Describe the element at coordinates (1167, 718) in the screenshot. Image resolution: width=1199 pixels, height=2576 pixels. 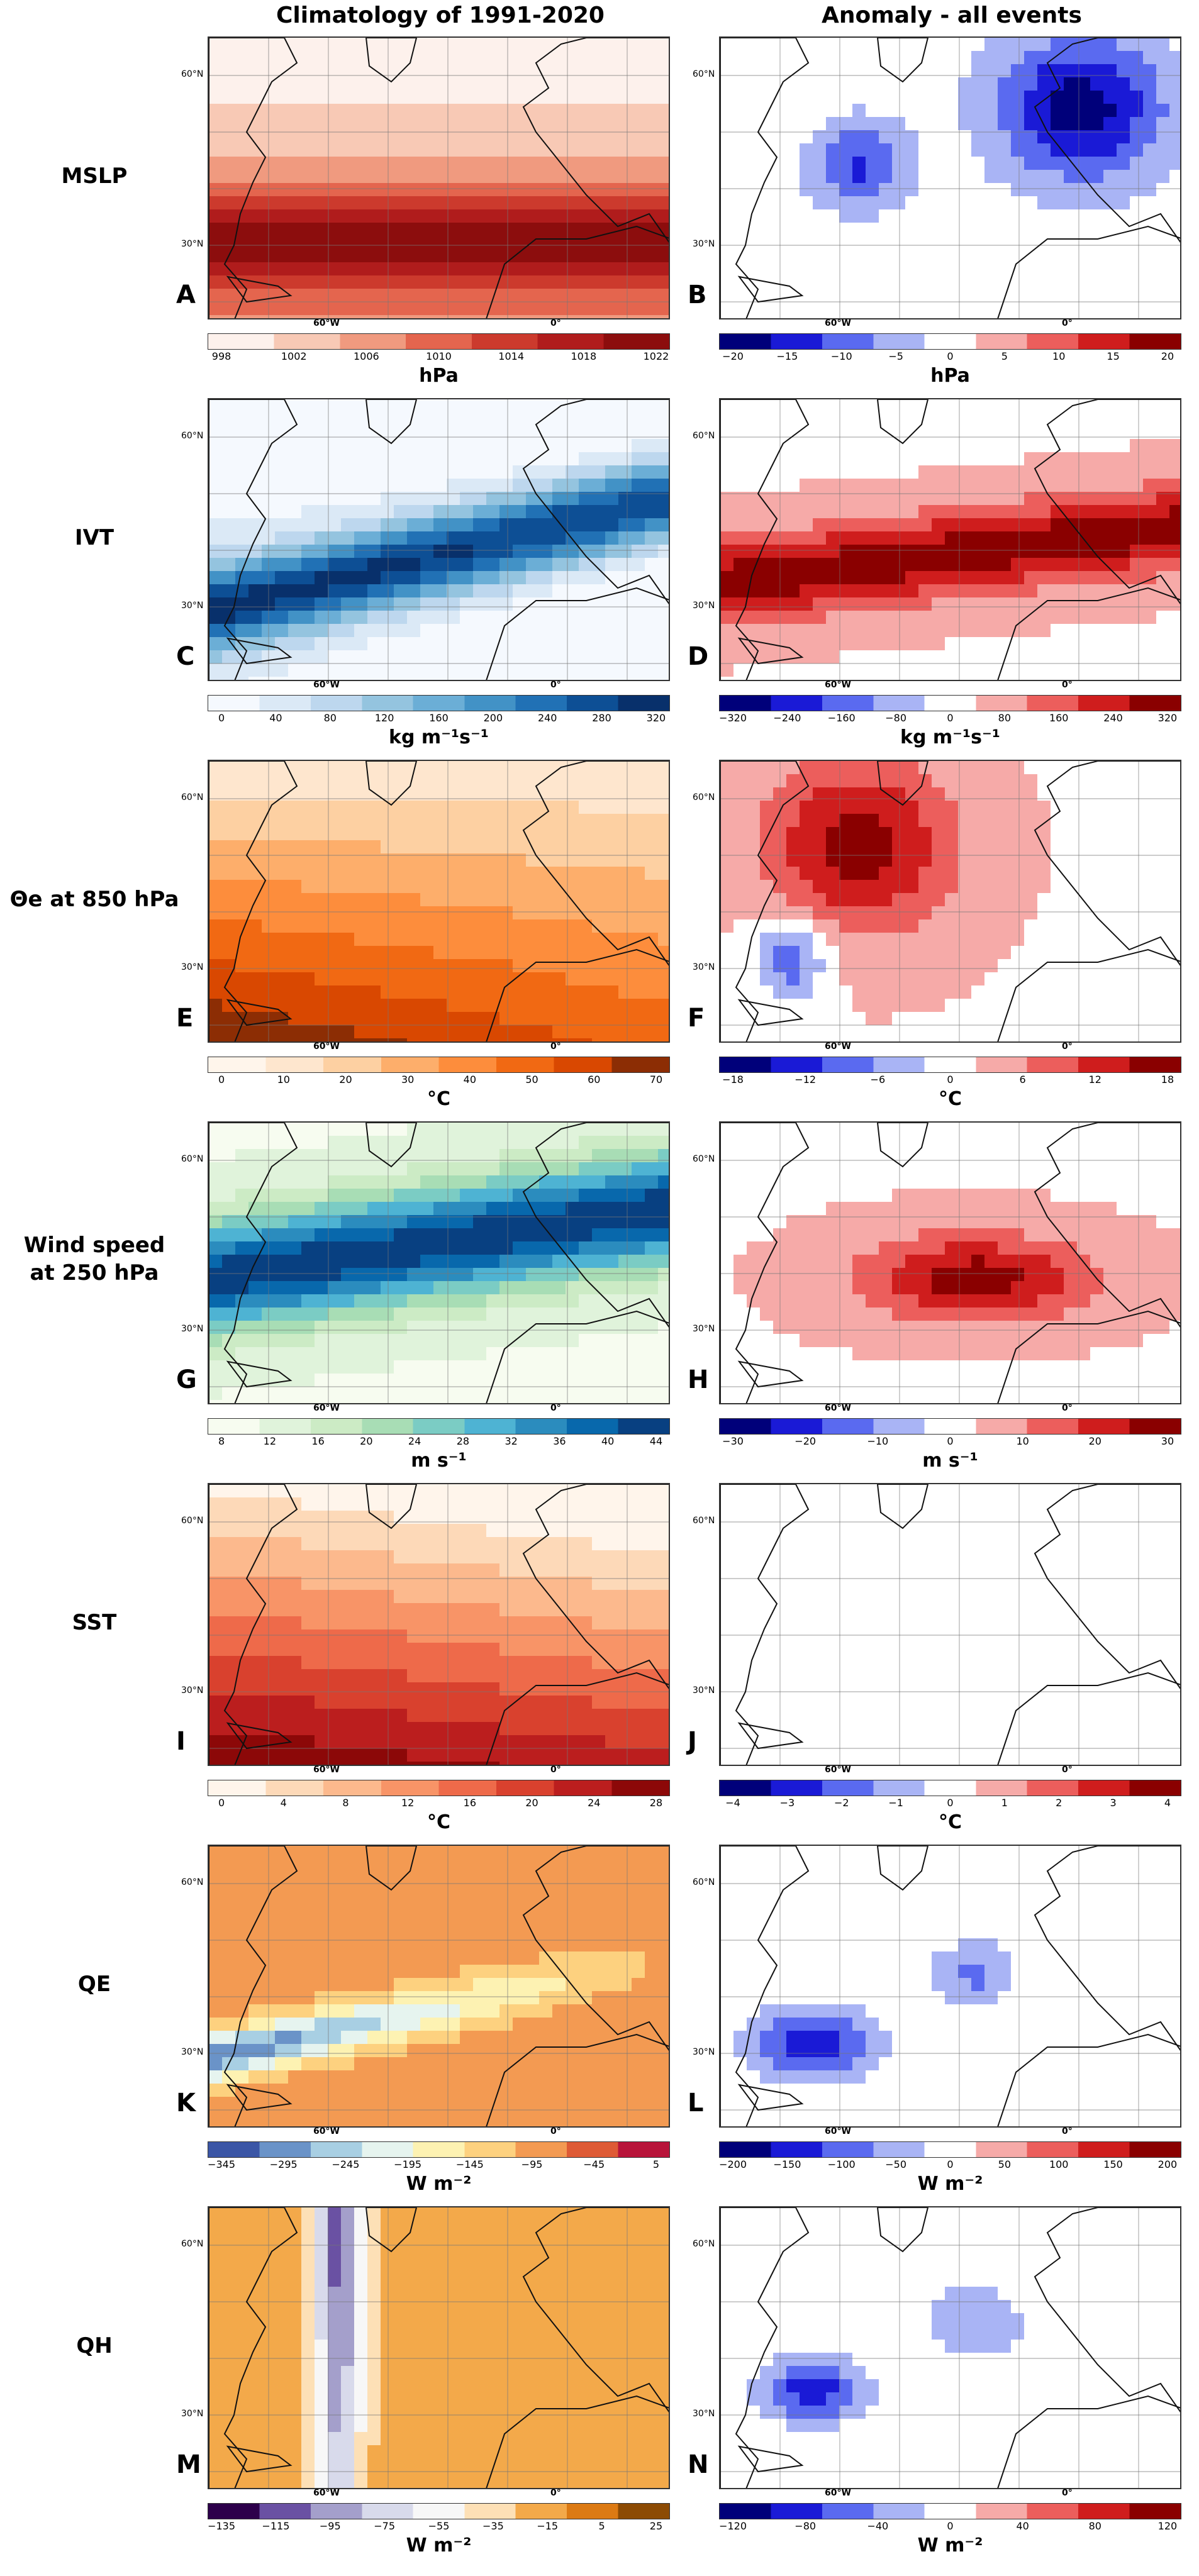
I see `colorbar-tick-label: 320` at that location.